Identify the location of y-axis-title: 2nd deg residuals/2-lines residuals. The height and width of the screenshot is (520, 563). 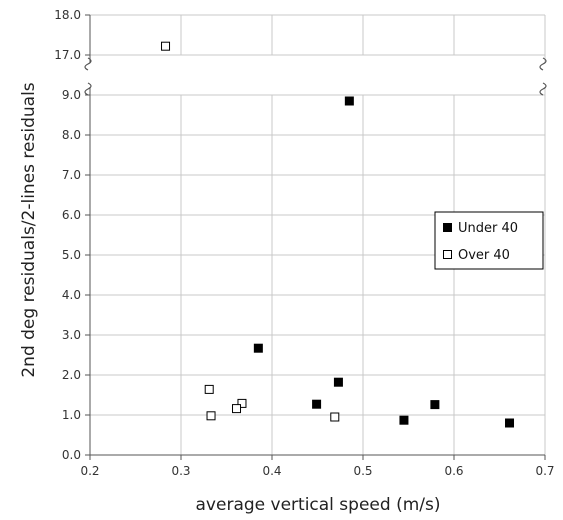
(29, 229).